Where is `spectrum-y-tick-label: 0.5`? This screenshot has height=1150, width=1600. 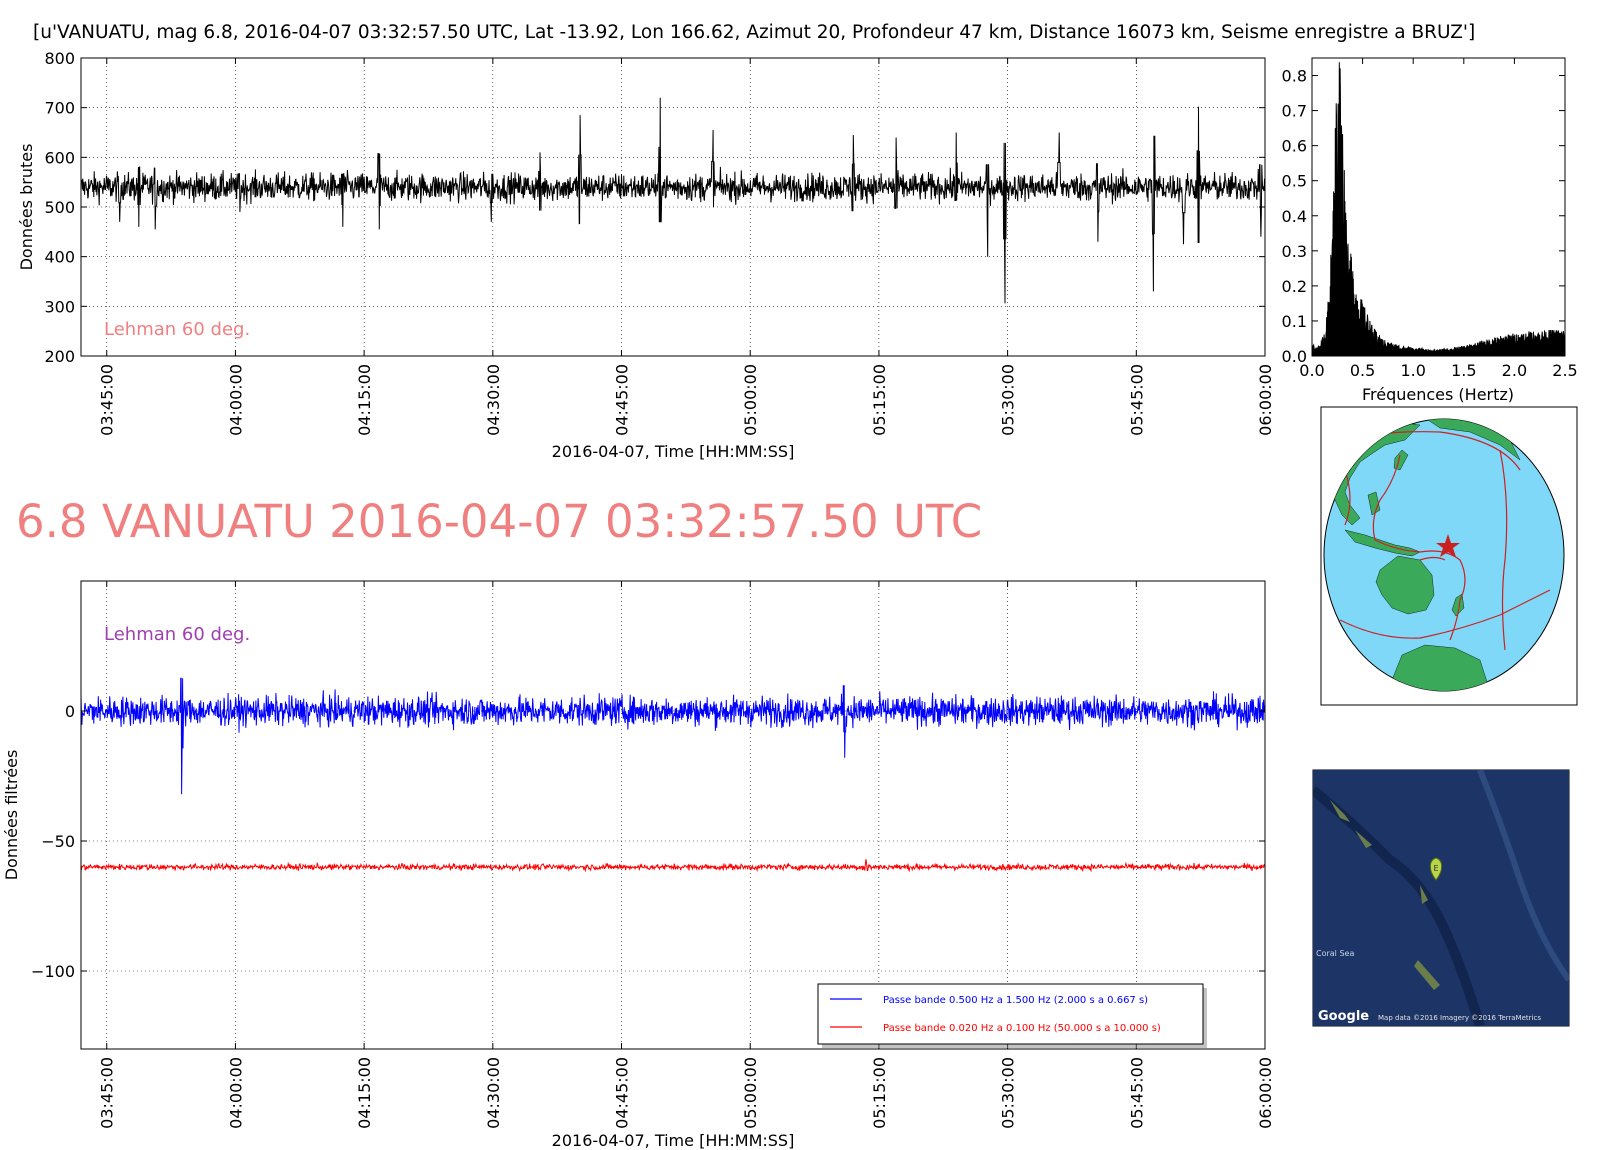
spectrum-y-tick-label: 0.5 is located at coordinates (1294, 181).